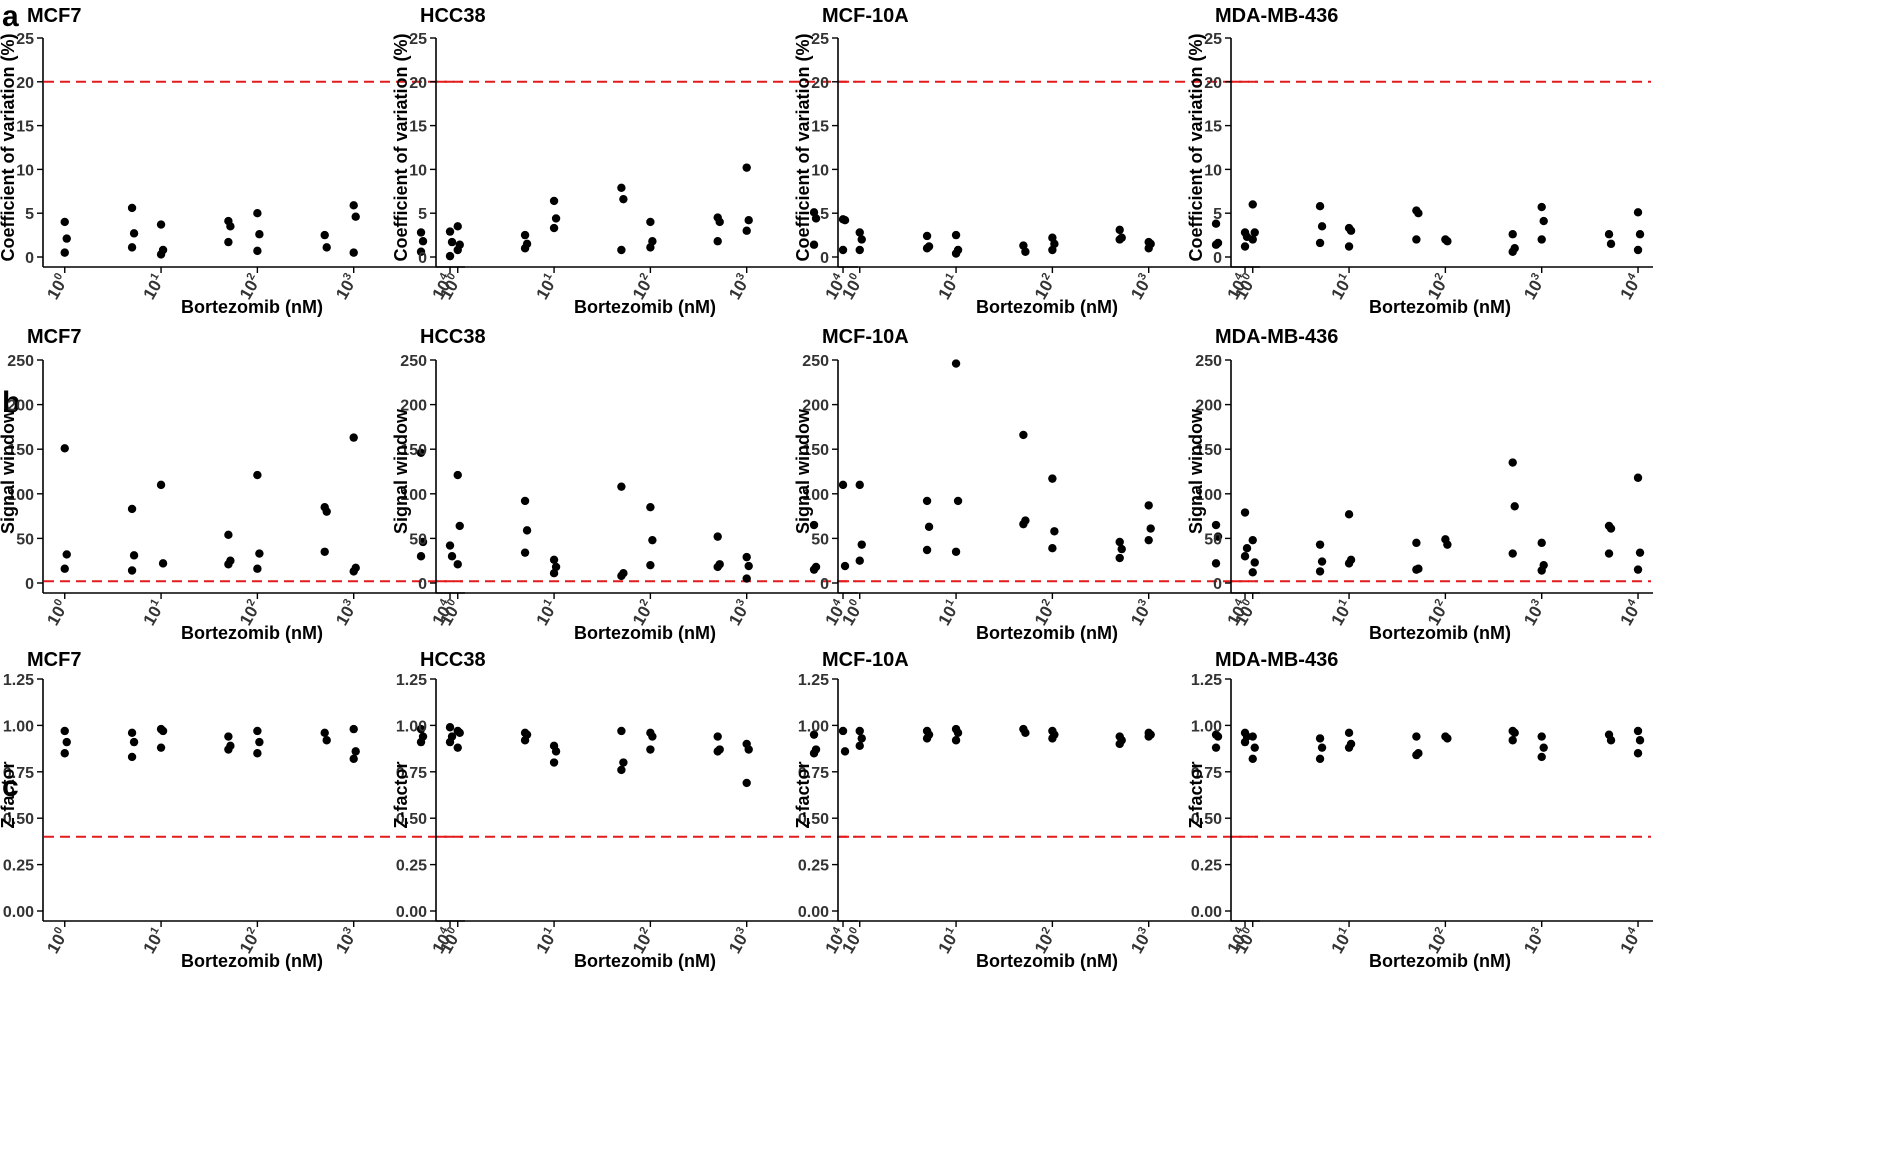 The height and width of the screenshot is (1167, 1897). What do you see at coordinates (413, 450) in the screenshot?
I see `chart-b-2-y-tick-label: 150` at bounding box center [413, 450].